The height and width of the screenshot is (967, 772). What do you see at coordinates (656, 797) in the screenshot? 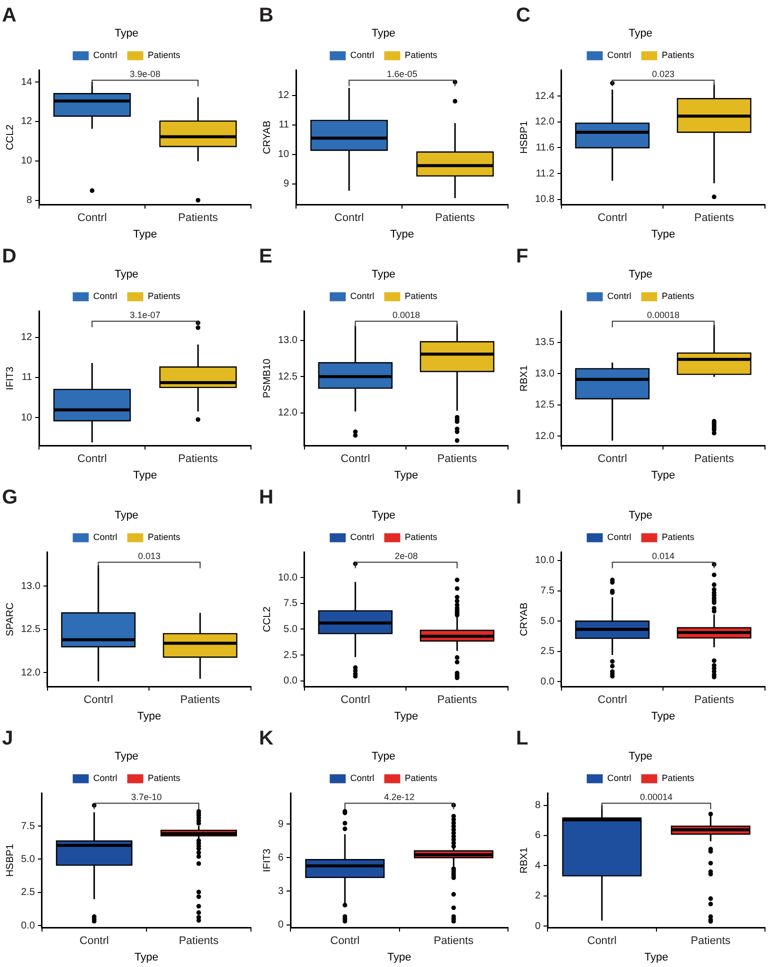
I see `annotation: 0.00014` at bounding box center [656, 797].